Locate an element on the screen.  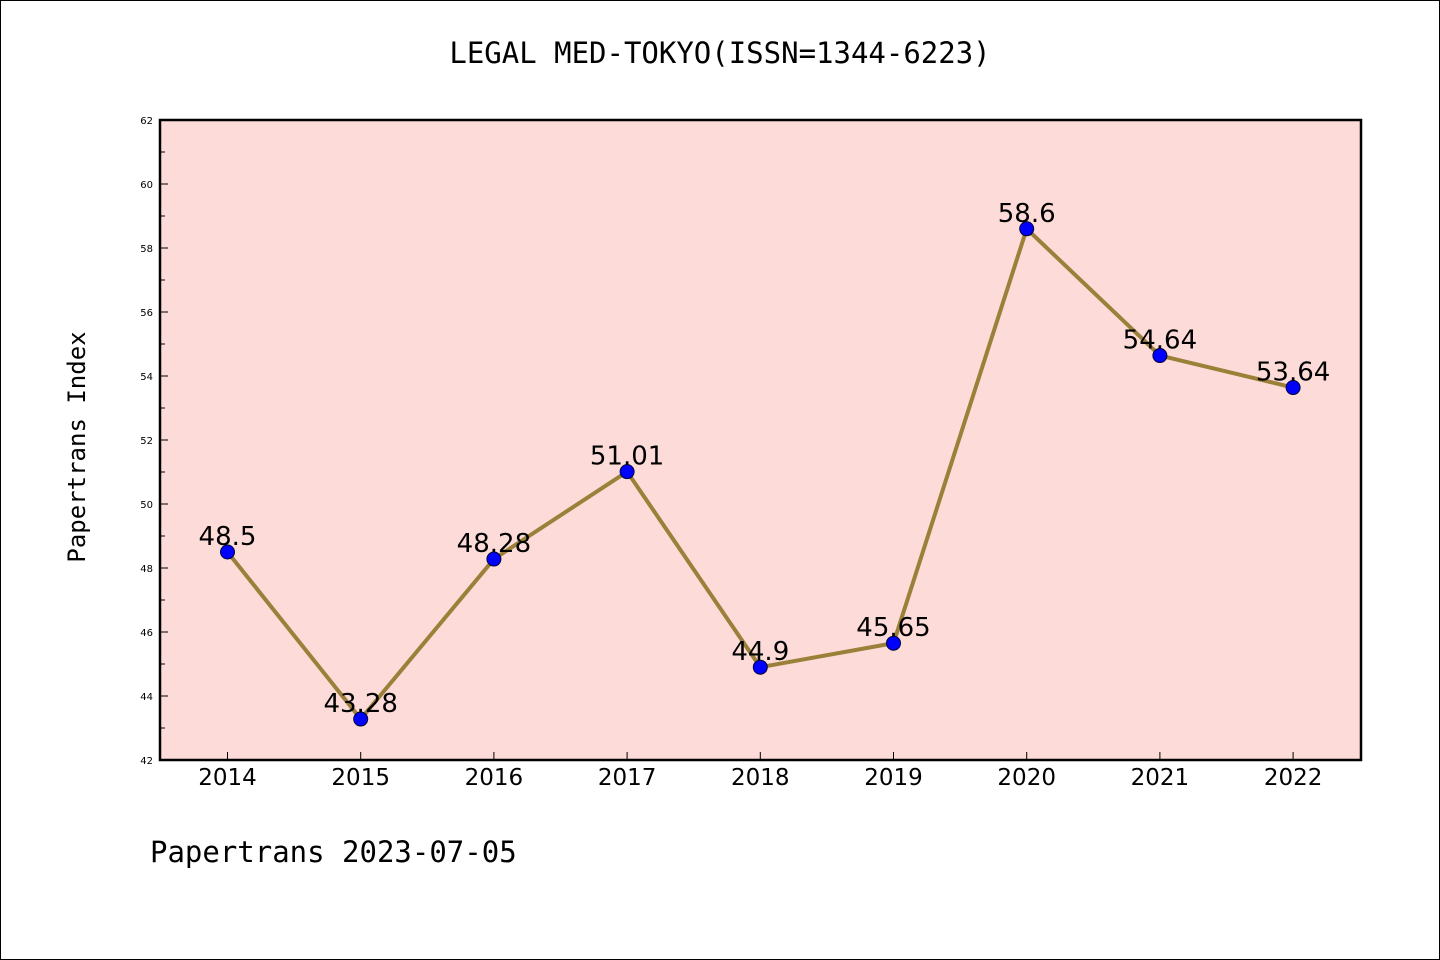
y-tick-label: 54 is located at coordinates (146, 377).